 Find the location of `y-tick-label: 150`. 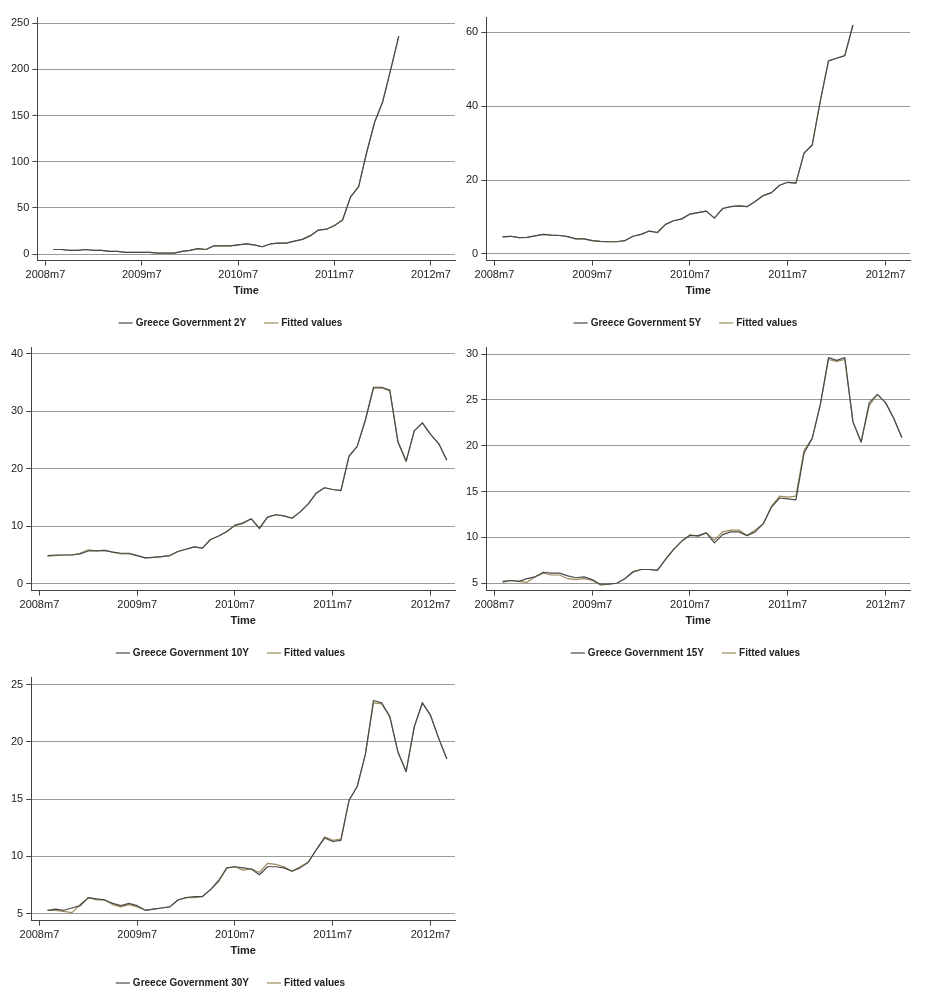

y-tick-label: 150 is located at coordinates (20, 114).